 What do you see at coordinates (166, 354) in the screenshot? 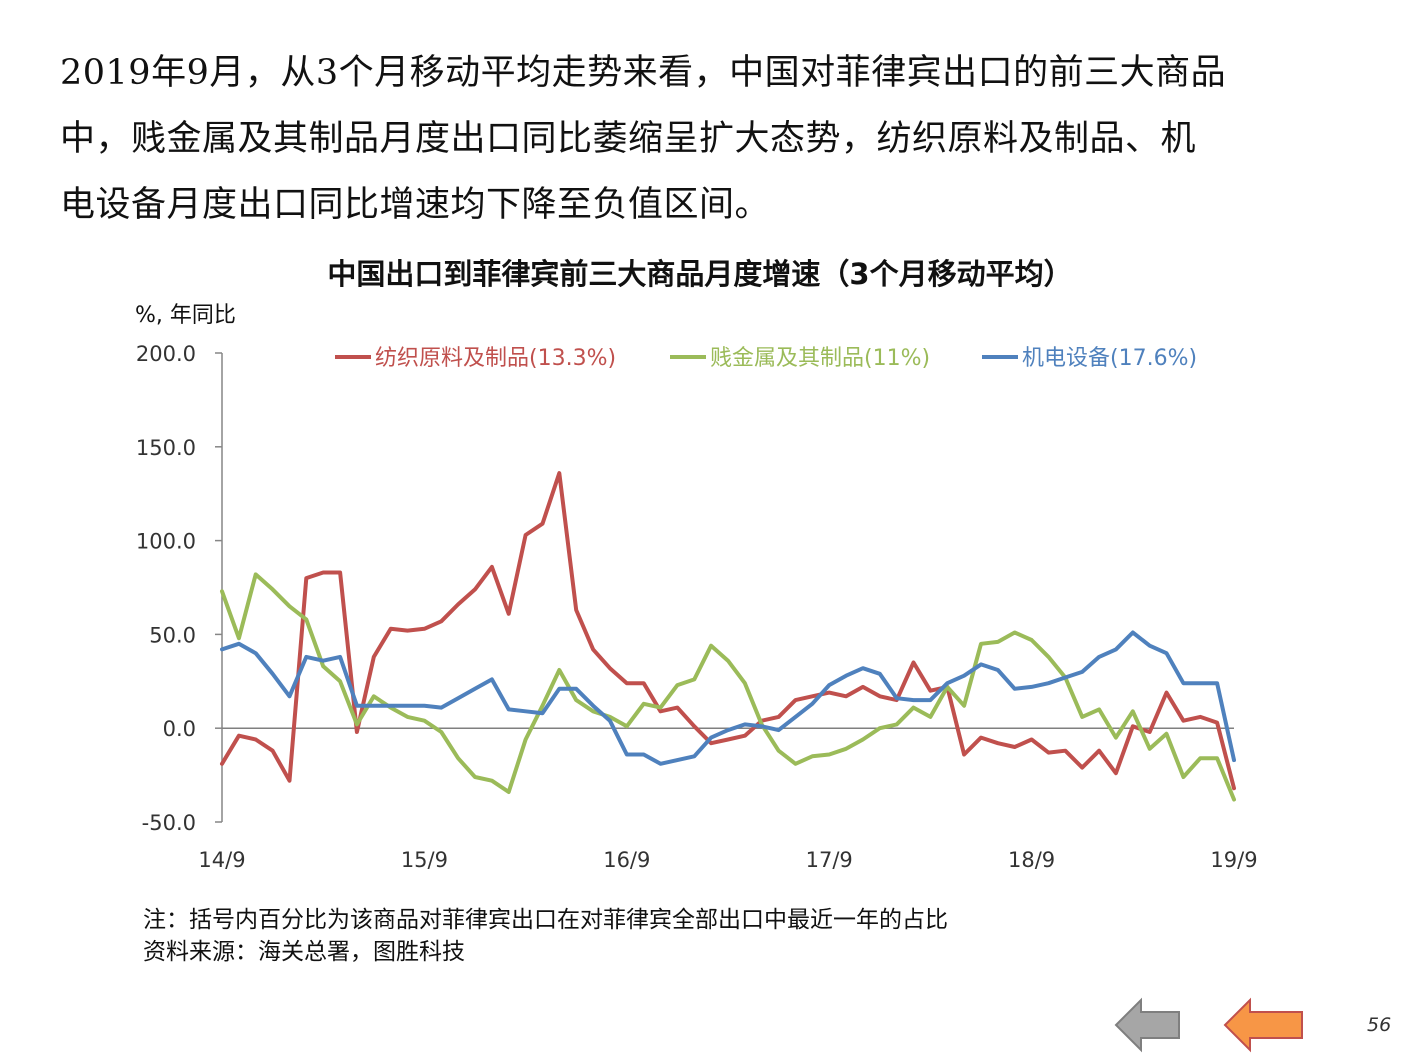
I see `y-tick-label: 200.0` at bounding box center [166, 354].